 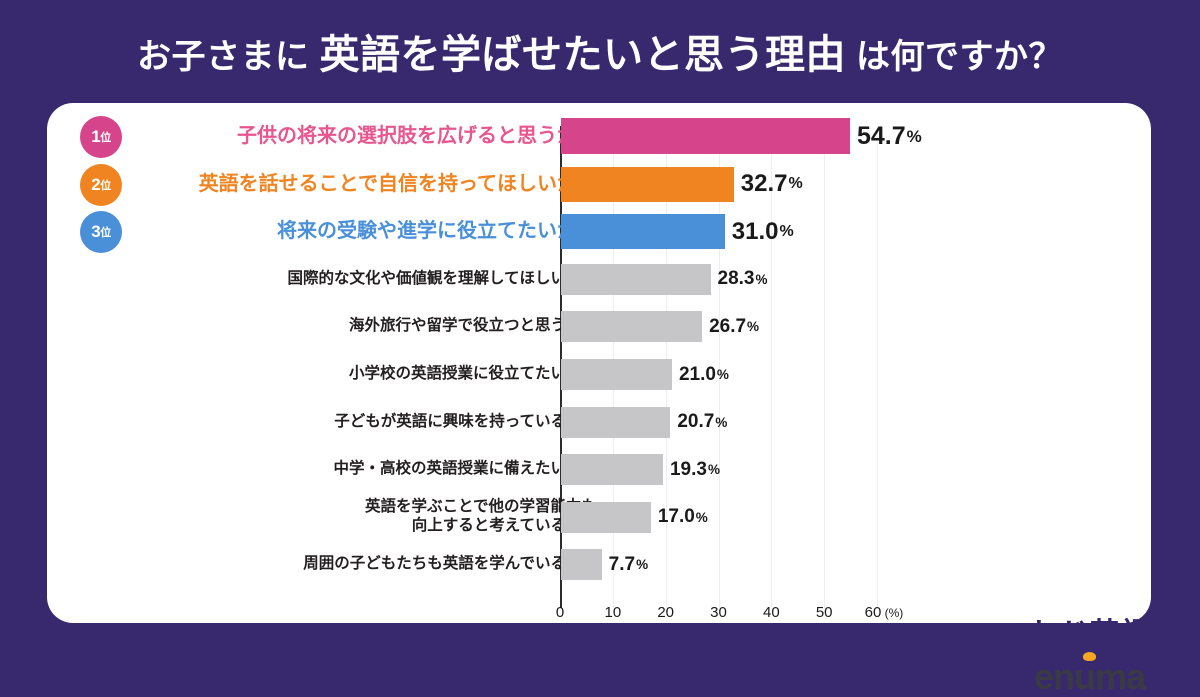 I want to click on row-label: 国際的な文化や価値観を理解してほしいから, so click(x=442, y=279).